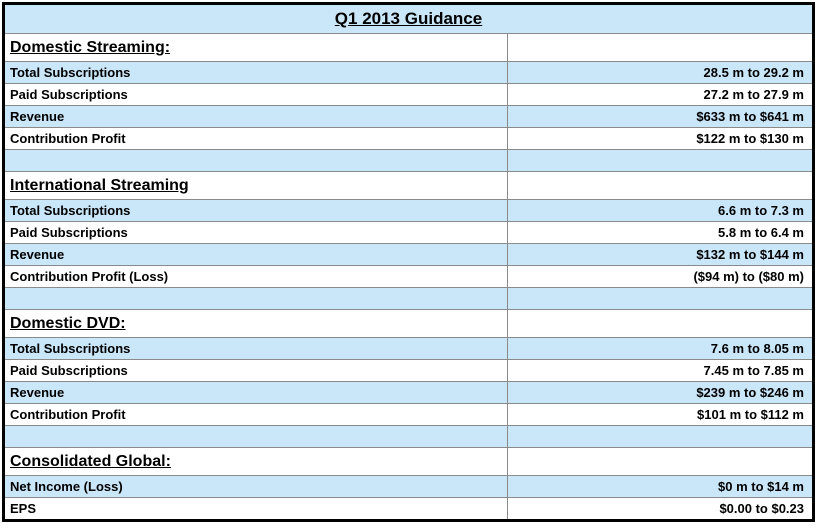 Image resolution: width=816 pixels, height=529 pixels. Describe the element at coordinates (761, 210) in the screenshot. I see `metric-value: 6.6 m to 7.3 m` at that location.